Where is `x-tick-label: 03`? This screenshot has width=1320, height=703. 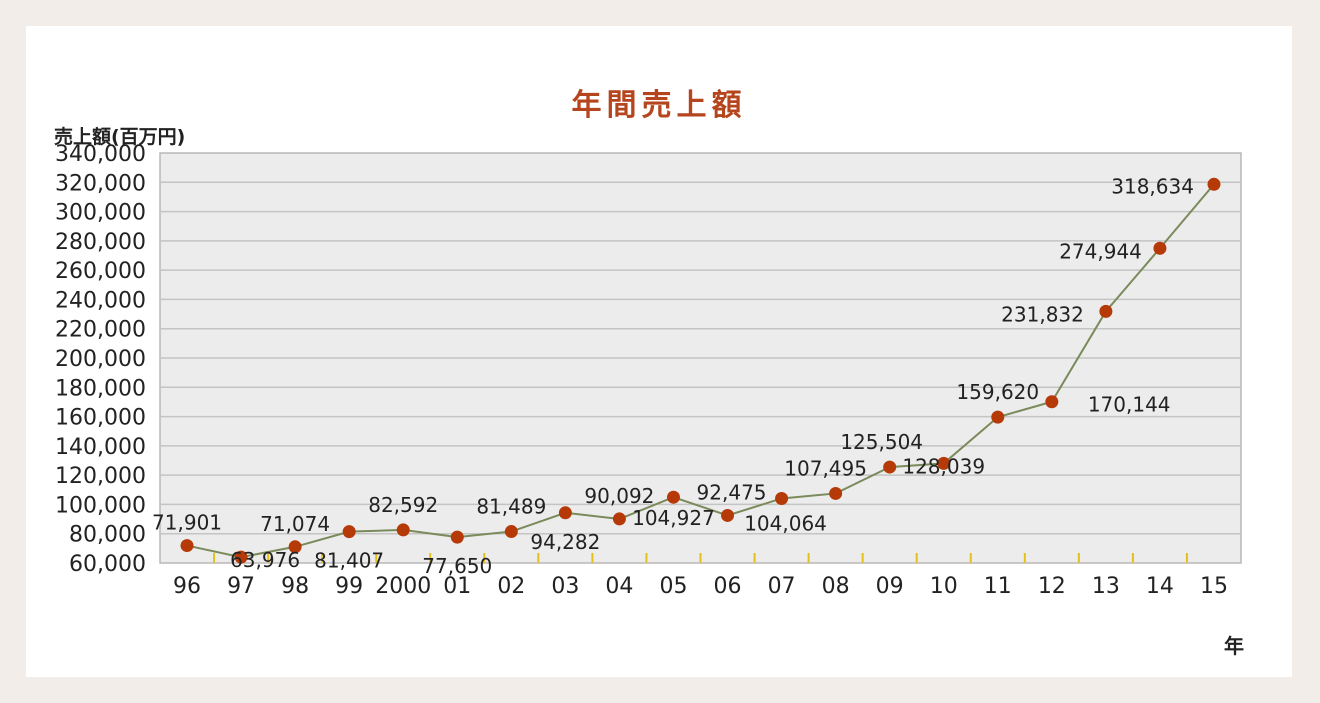
x-tick-label: 03 is located at coordinates (565, 586).